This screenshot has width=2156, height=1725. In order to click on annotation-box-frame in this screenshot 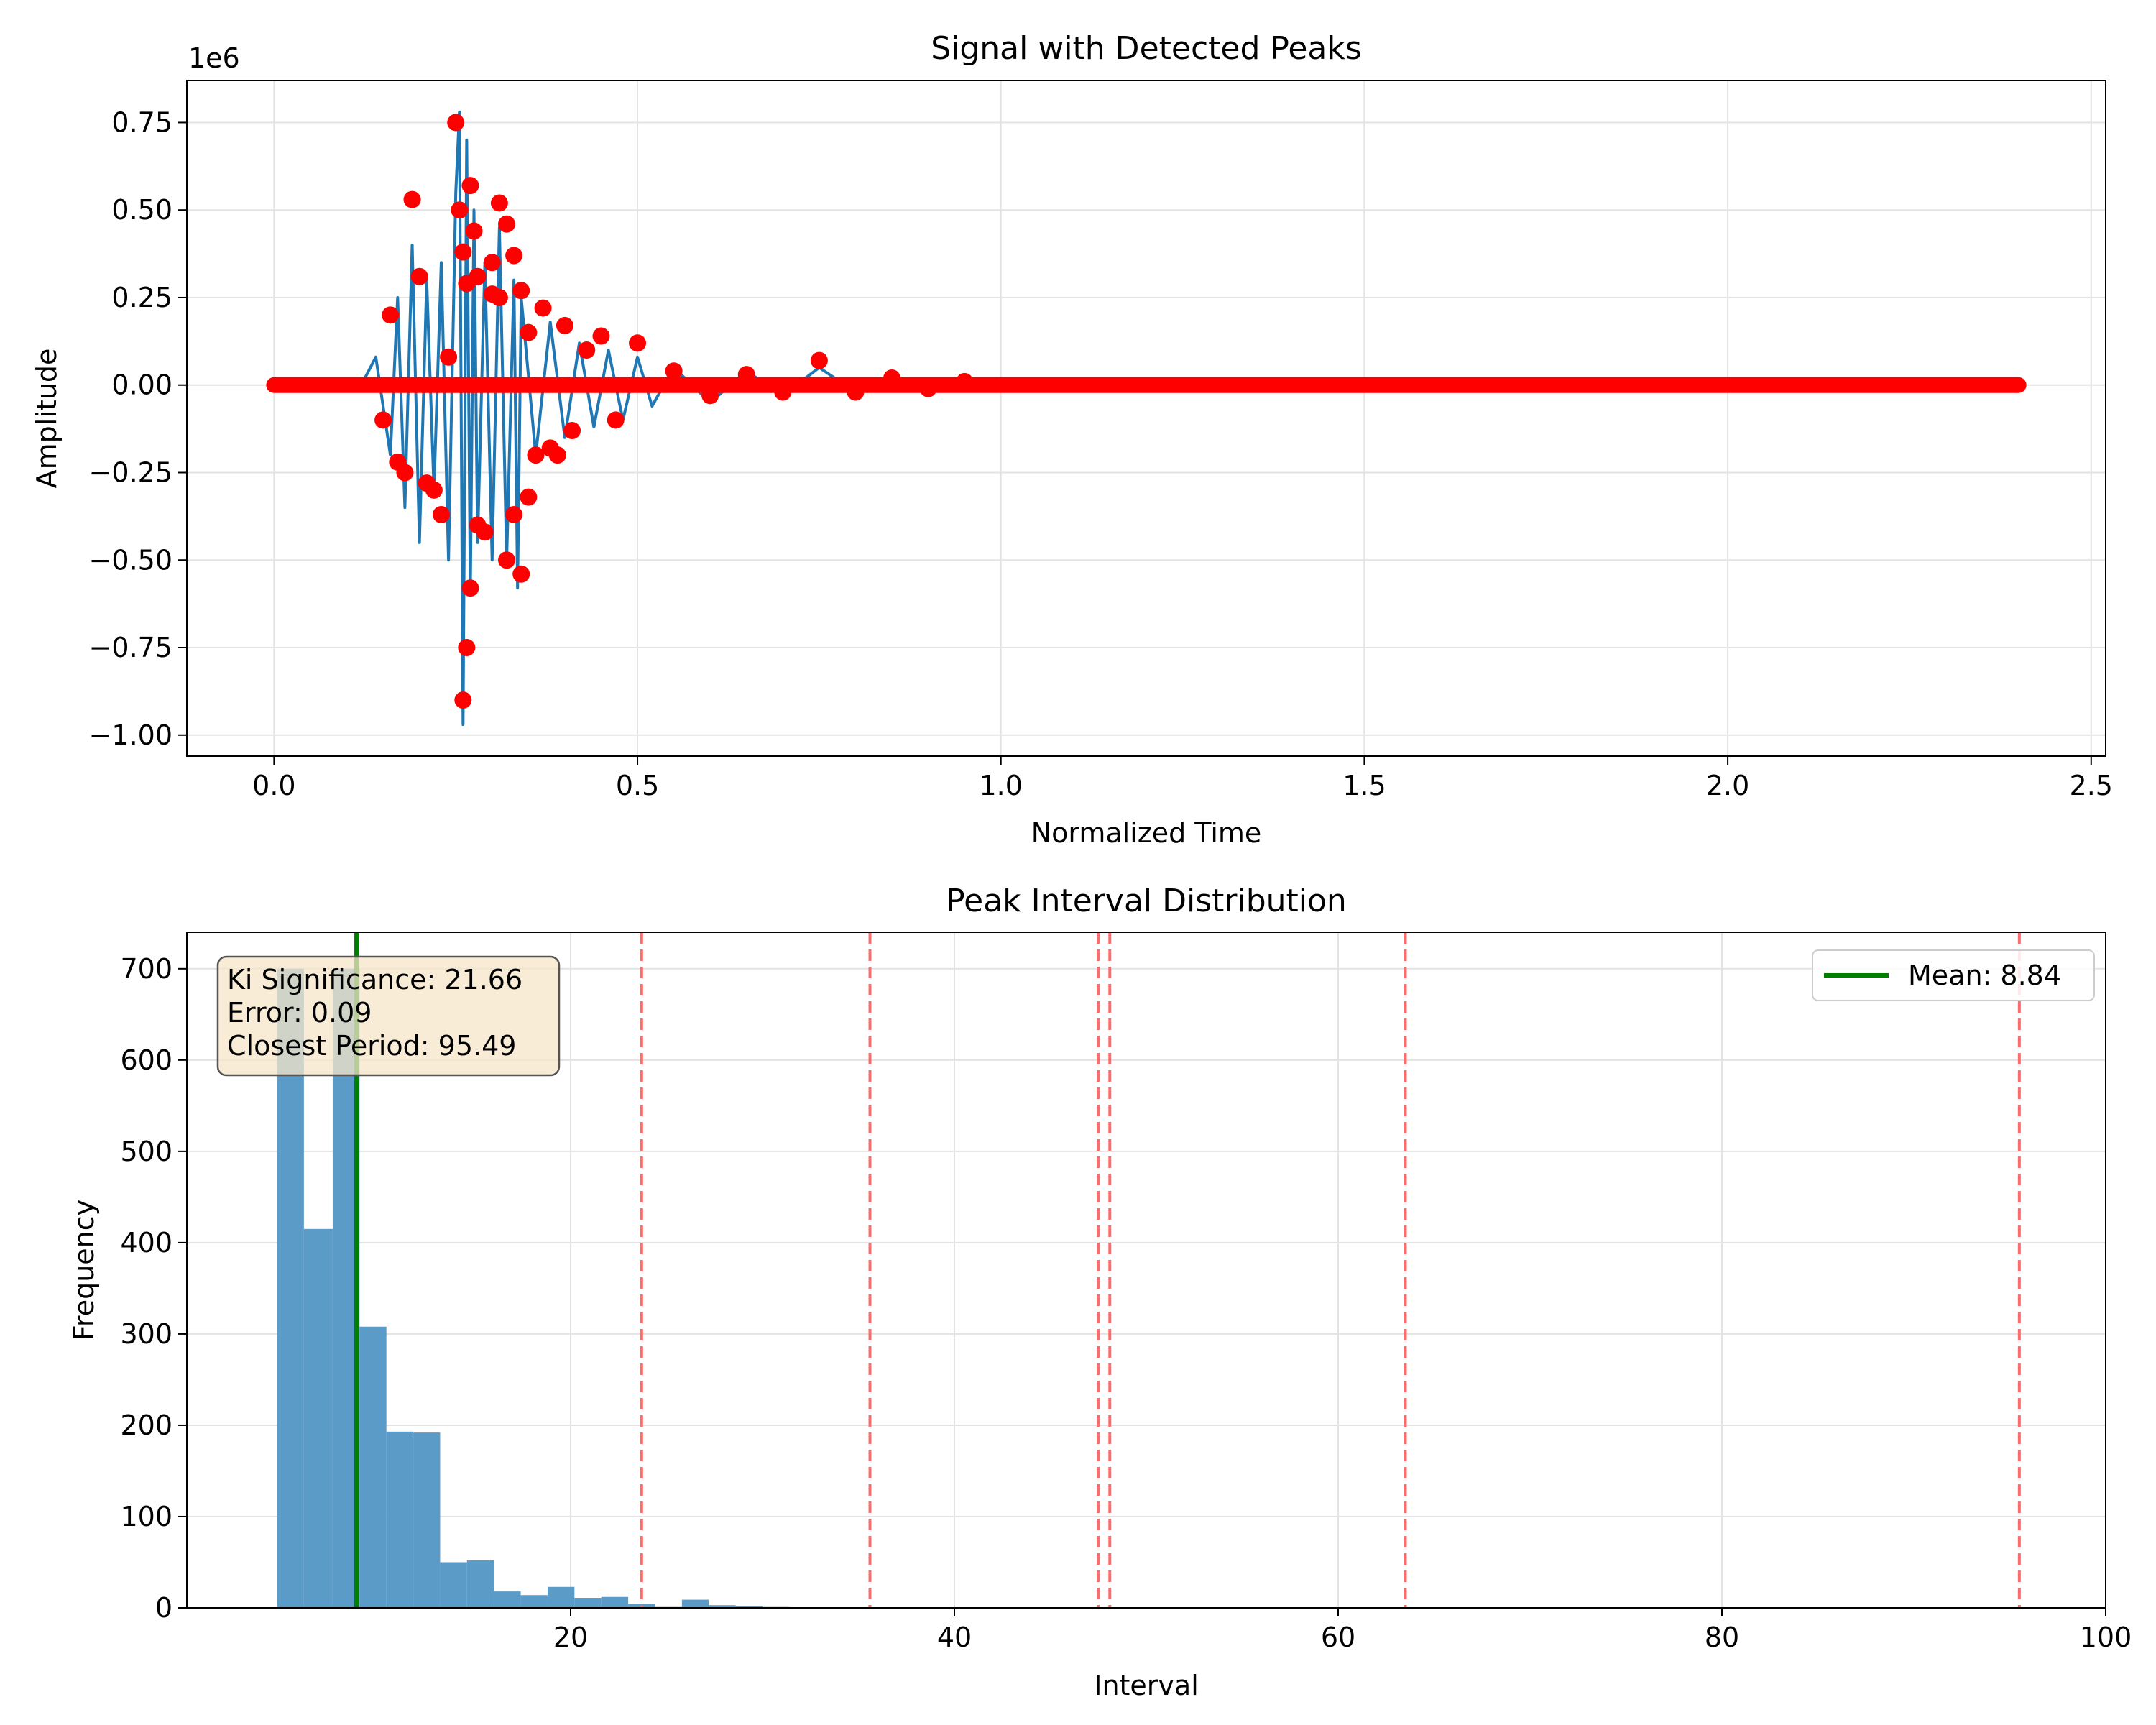, I will do `click(389, 1016)`.